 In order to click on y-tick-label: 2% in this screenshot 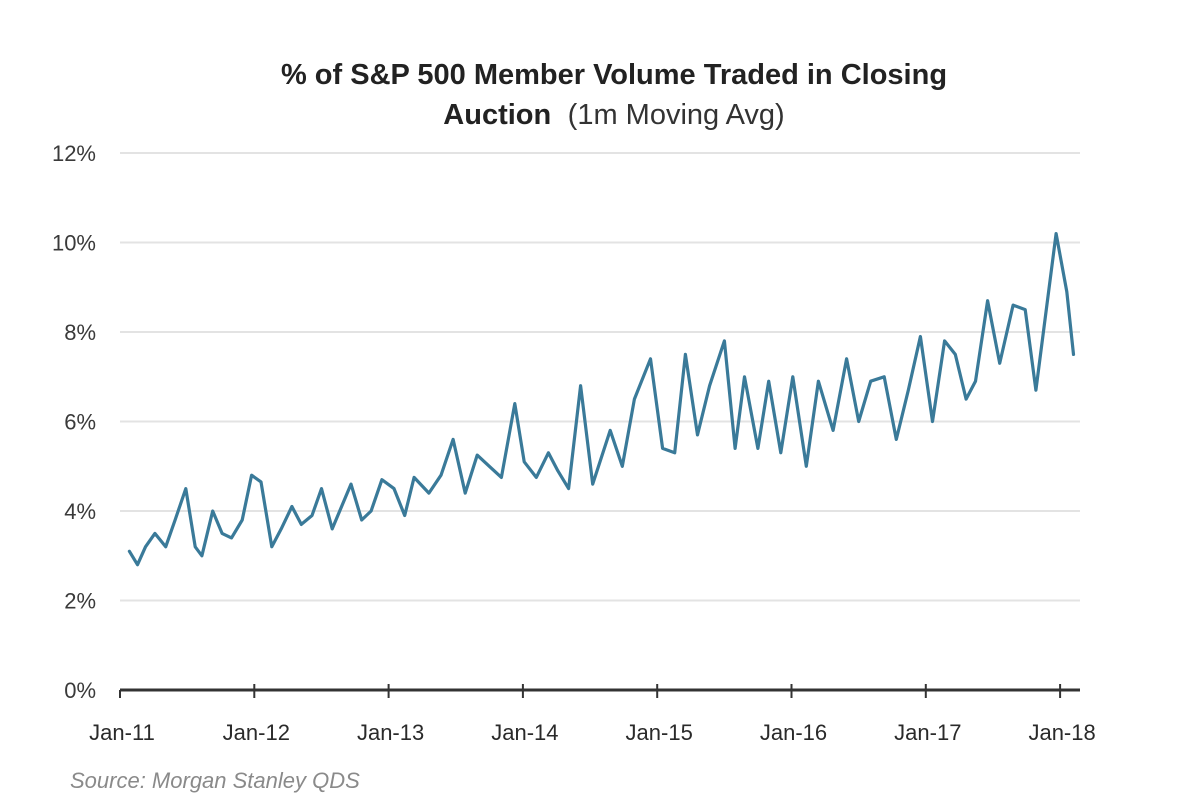, I will do `click(80, 601)`.